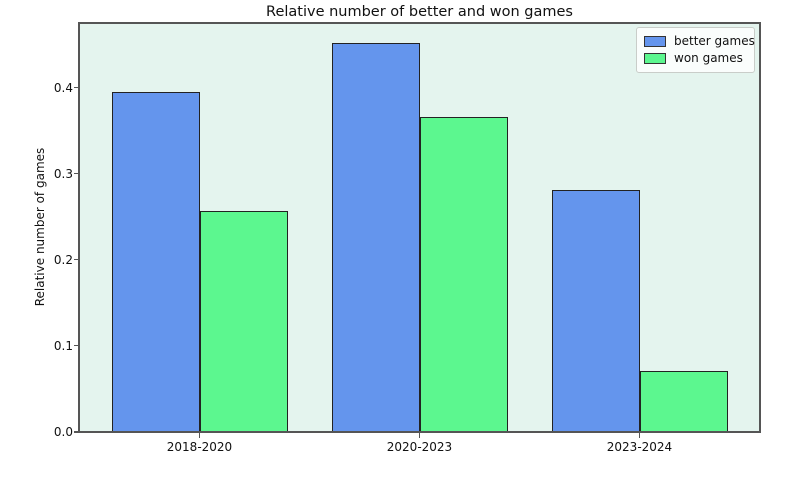  What do you see at coordinates (639, 447) in the screenshot?
I see `x-tick-label-2023-2024: 2023-2024` at bounding box center [639, 447].